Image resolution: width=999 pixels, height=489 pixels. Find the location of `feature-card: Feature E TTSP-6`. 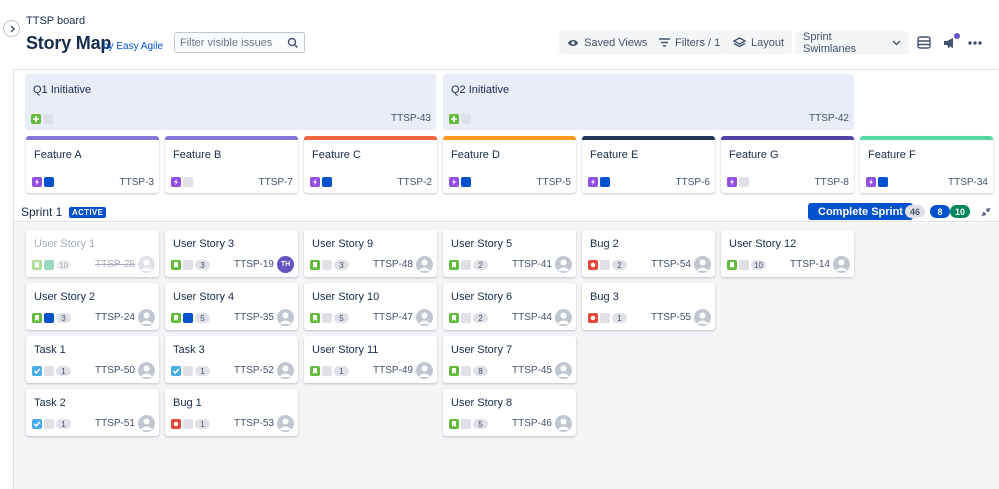

feature-card: Feature E TTSP-6 is located at coordinates (648, 164).